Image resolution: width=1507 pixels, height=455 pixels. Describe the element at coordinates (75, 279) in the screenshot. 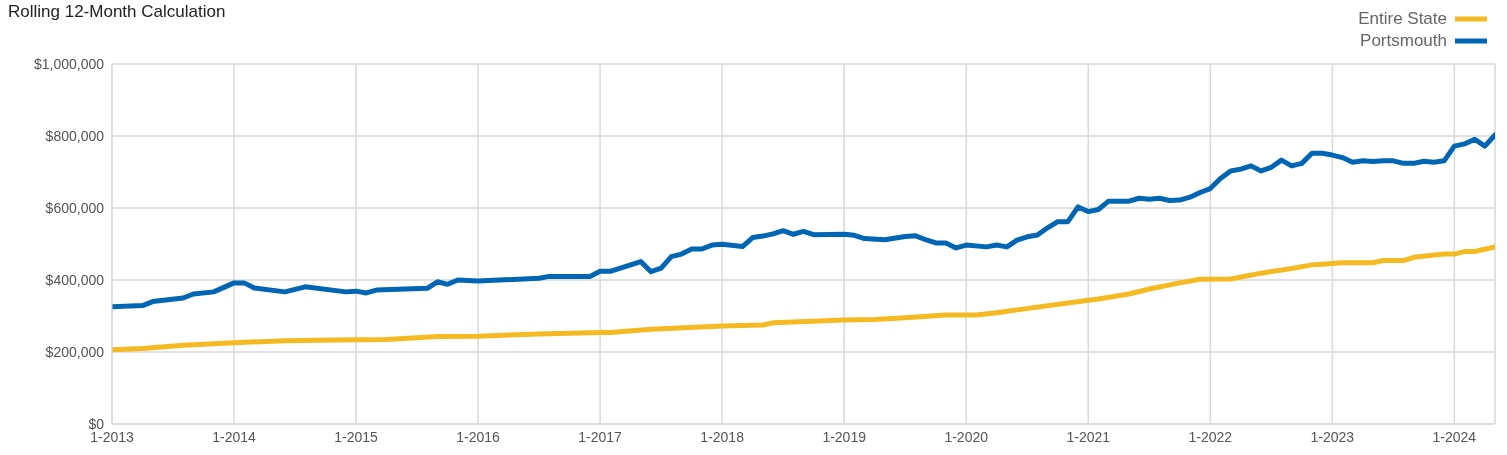

I see `y-tick-label: $400,000` at that location.